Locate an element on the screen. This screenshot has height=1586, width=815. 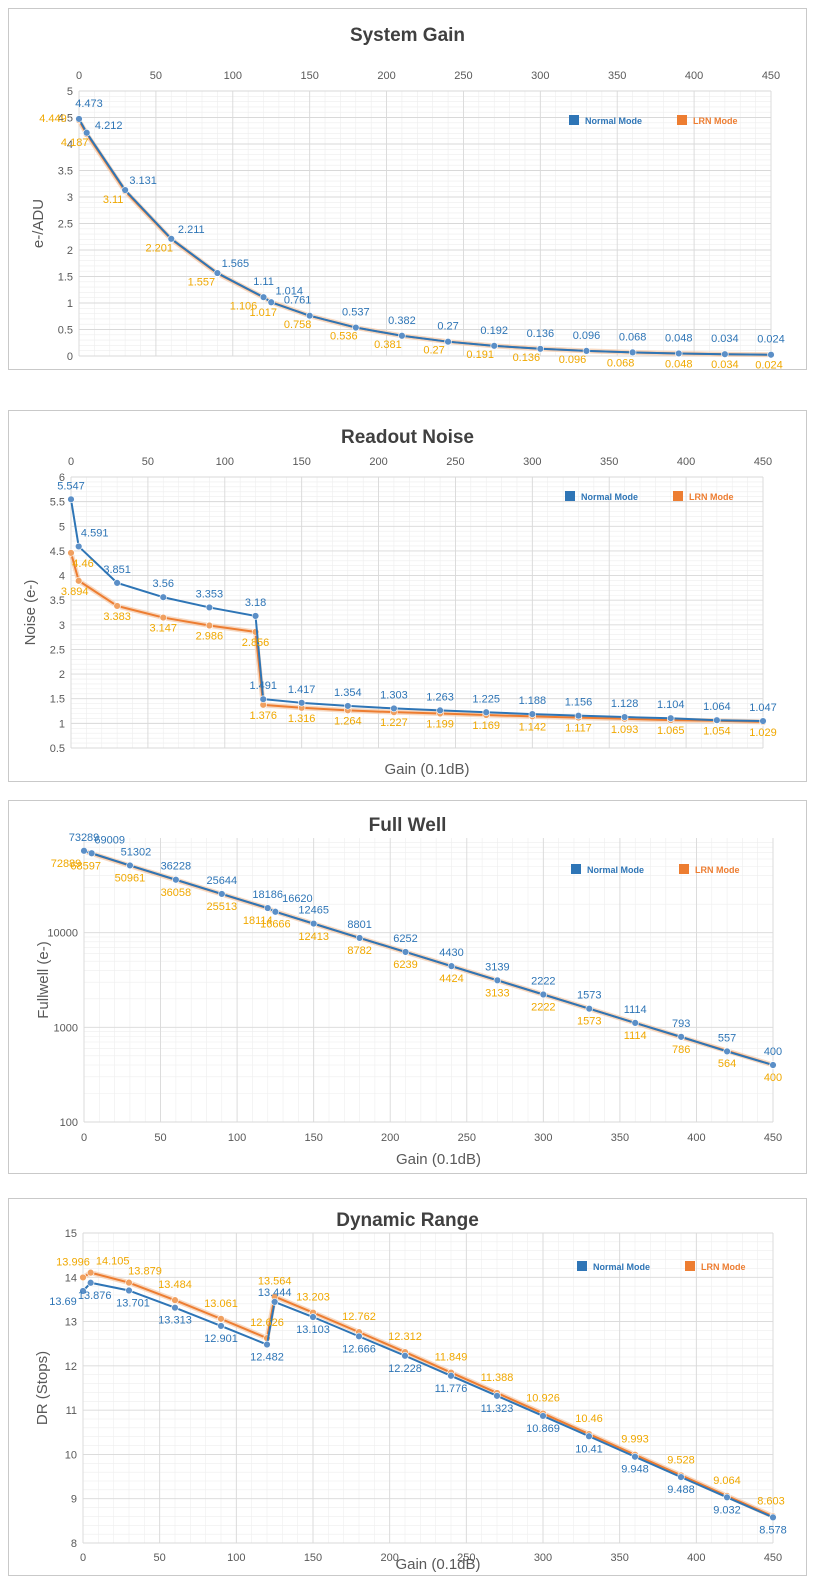
lrn-data-label: 1.227 is located at coordinates (394, 723).